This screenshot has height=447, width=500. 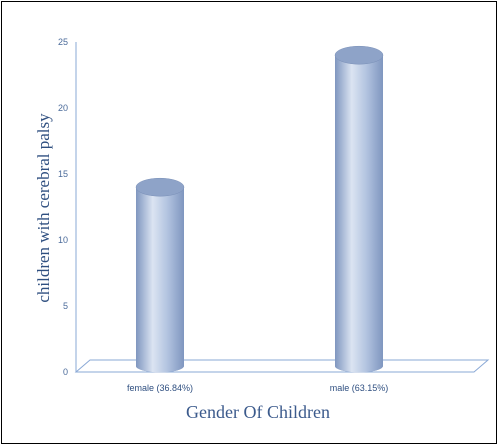 What do you see at coordinates (160, 388) in the screenshot?
I see `x-tick-label: female (36.84%)` at bounding box center [160, 388].